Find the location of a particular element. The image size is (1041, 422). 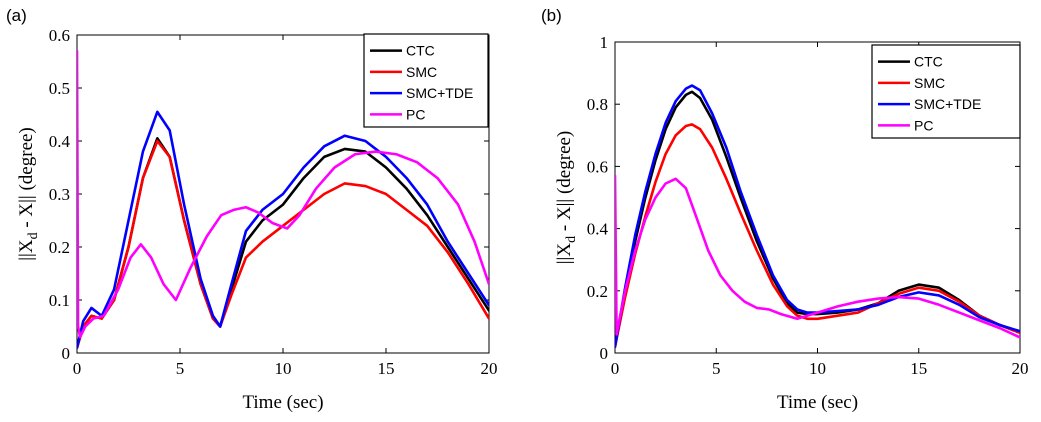

panel-label: (b) is located at coordinates (551, 15).